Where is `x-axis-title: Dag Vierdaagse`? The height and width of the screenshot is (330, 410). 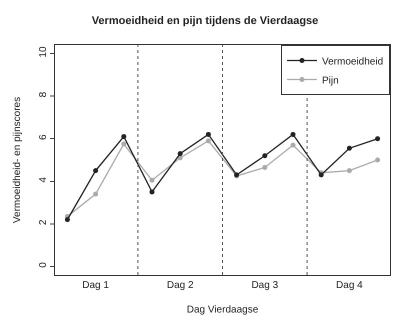
x-axis-title: Dag Vierdaagse is located at coordinates (222, 310).